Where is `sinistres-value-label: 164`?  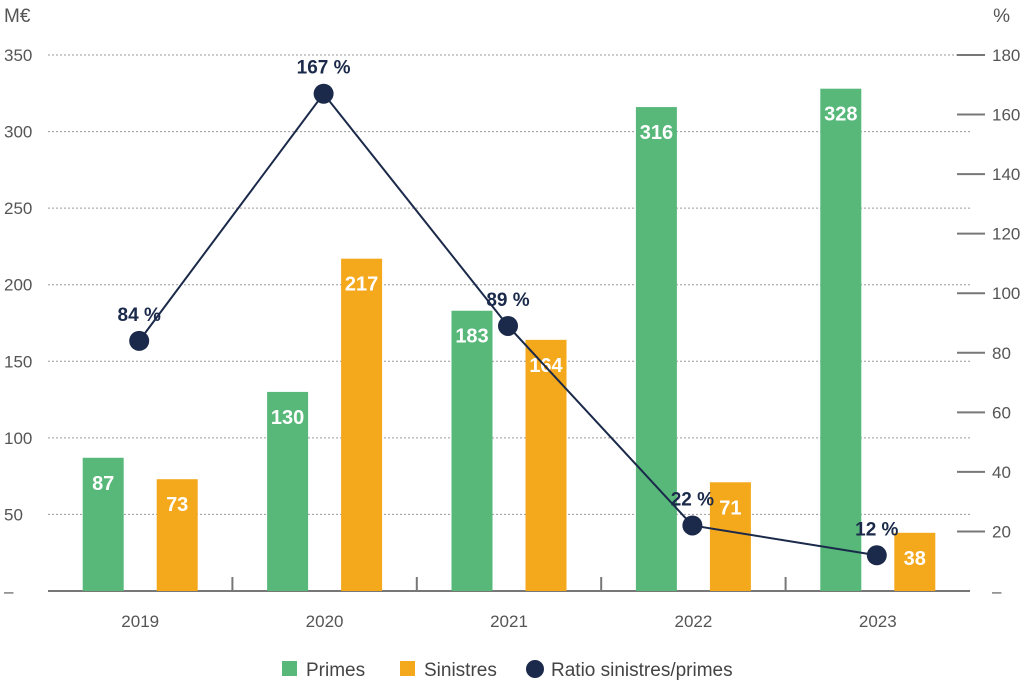 sinistres-value-label: 164 is located at coordinates (546, 366).